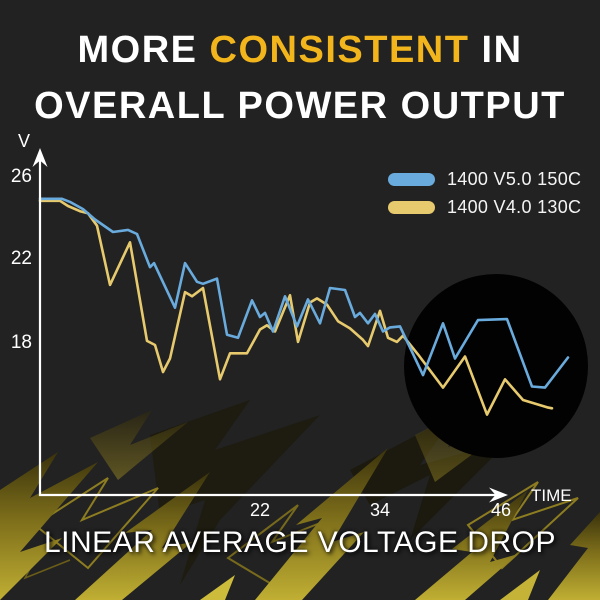 The height and width of the screenshot is (600, 600). What do you see at coordinates (411, 207) in the screenshot?
I see `legend-swatch-yellow` at bounding box center [411, 207].